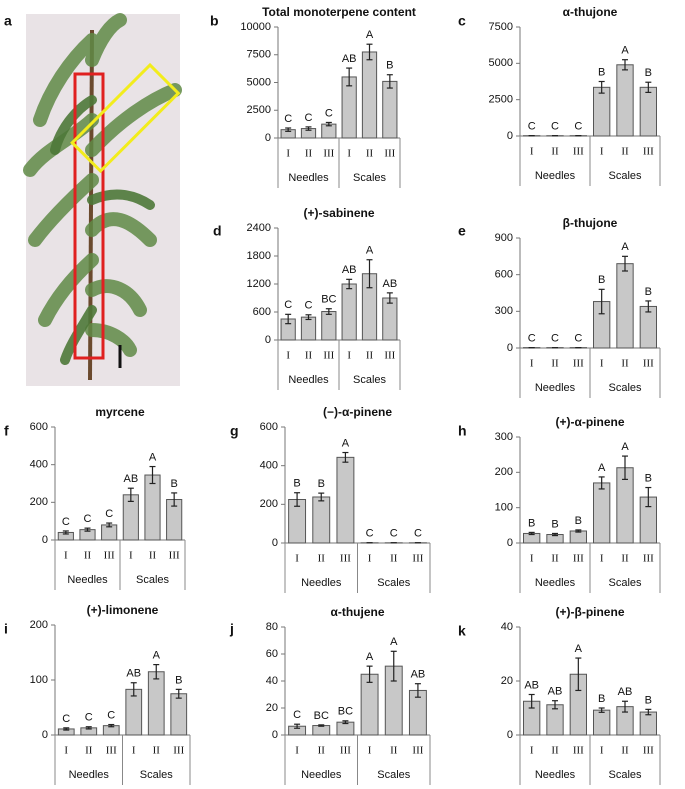 Image resolution: width=685 pixels, height=789 pixels. Describe the element at coordinates (590, 12) in the screenshot. I see `chart-title: α-thujone` at that location.